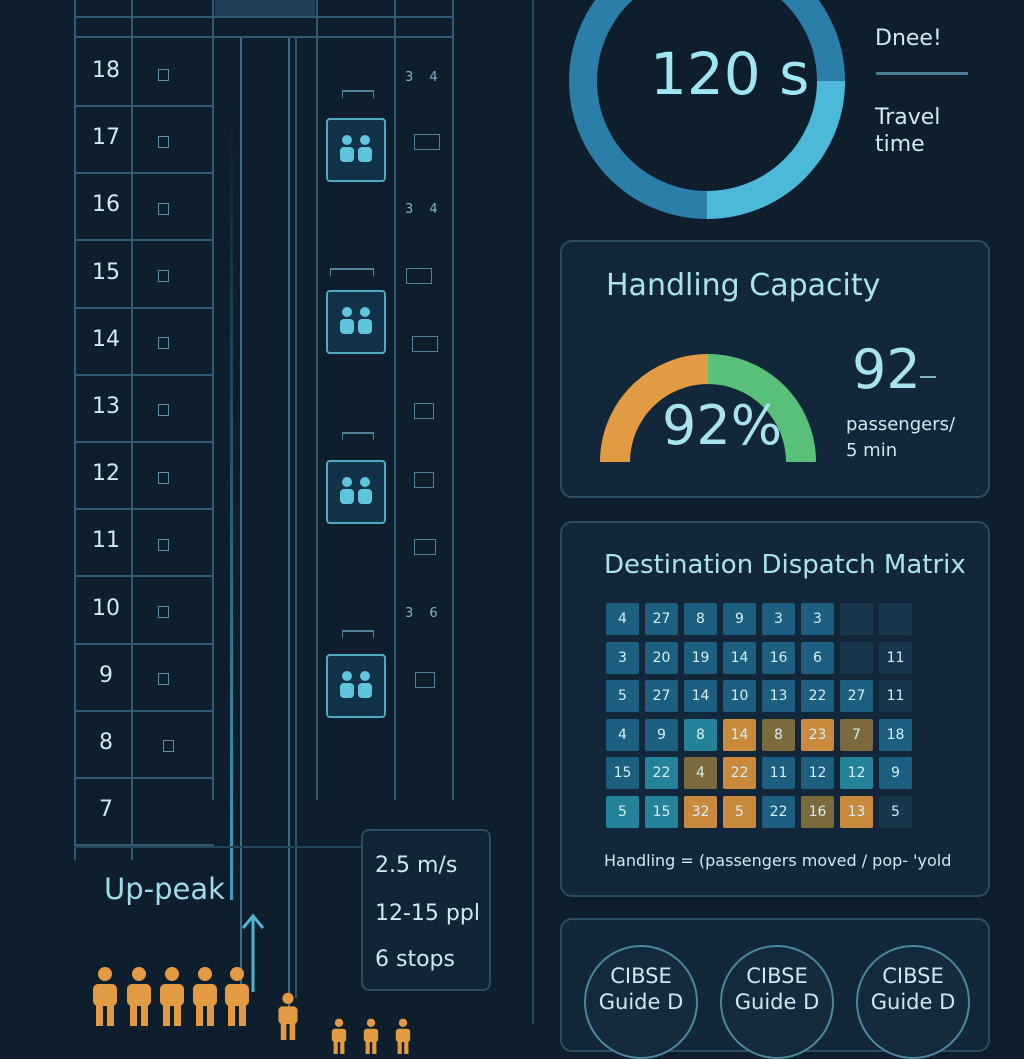 Image resolution: width=1024 pixels, height=1059 pixels. Describe the element at coordinates (106, 474) in the screenshot. I see `floor-number: 12` at that location.